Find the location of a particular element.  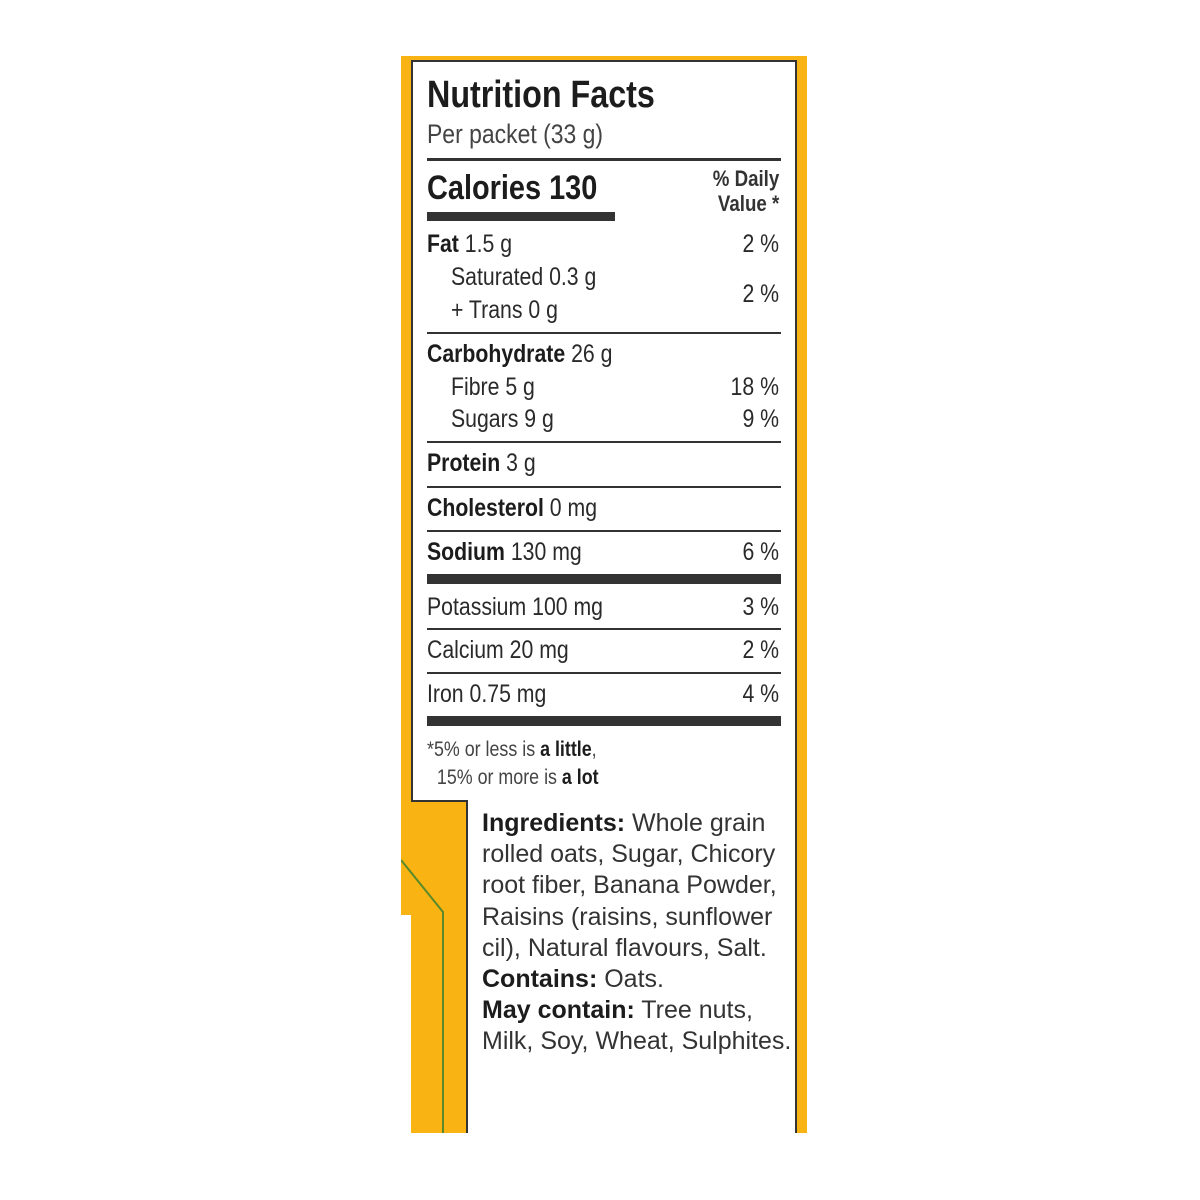

dv-saturated-trans: 2 % is located at coordinates (760, 294).